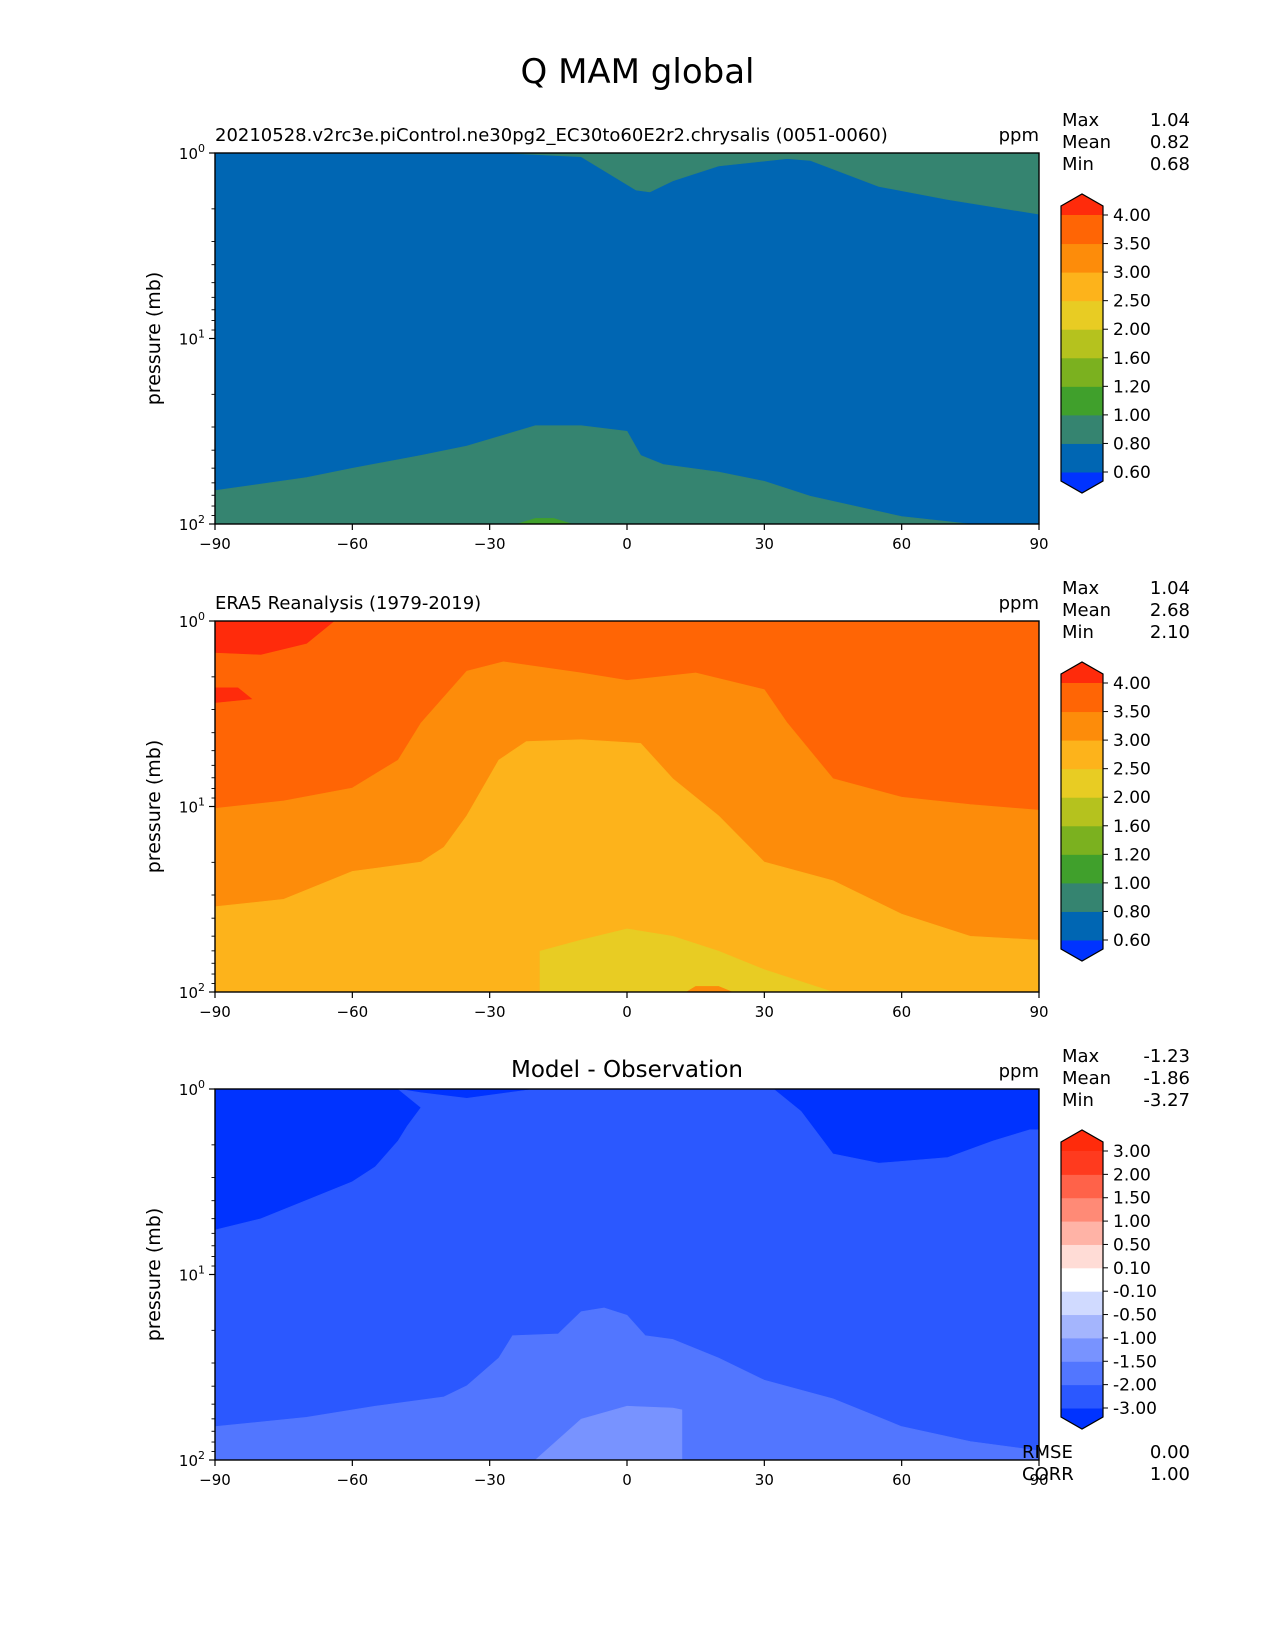 The width and height of the screenshot is (1275, 1650). Describe the element at coordinates (1135, 1316) in the screenshot. I see `colorbar-label: -0.50` at that location.